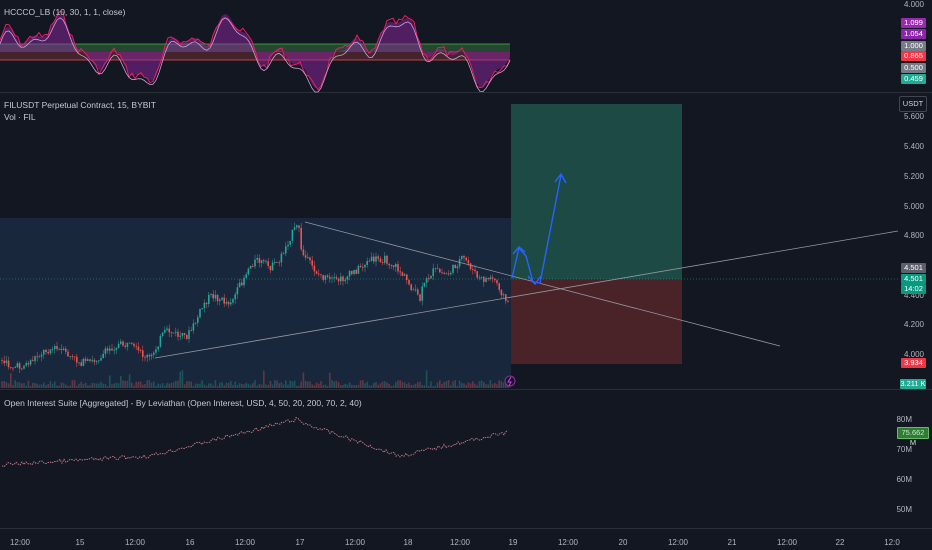  What do you see at coordinates (913, 268) in the screenshot?
I see `current-price-label: 4.501` at bounding box center [913, 268].